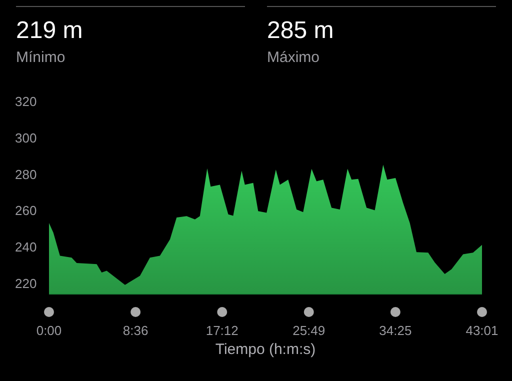 The width and height of the screenshot is (512, 381). What do you see at coordinates (294, 57) in the screenshot?
I see `text: Máximo` at bounding box center [294, 57].